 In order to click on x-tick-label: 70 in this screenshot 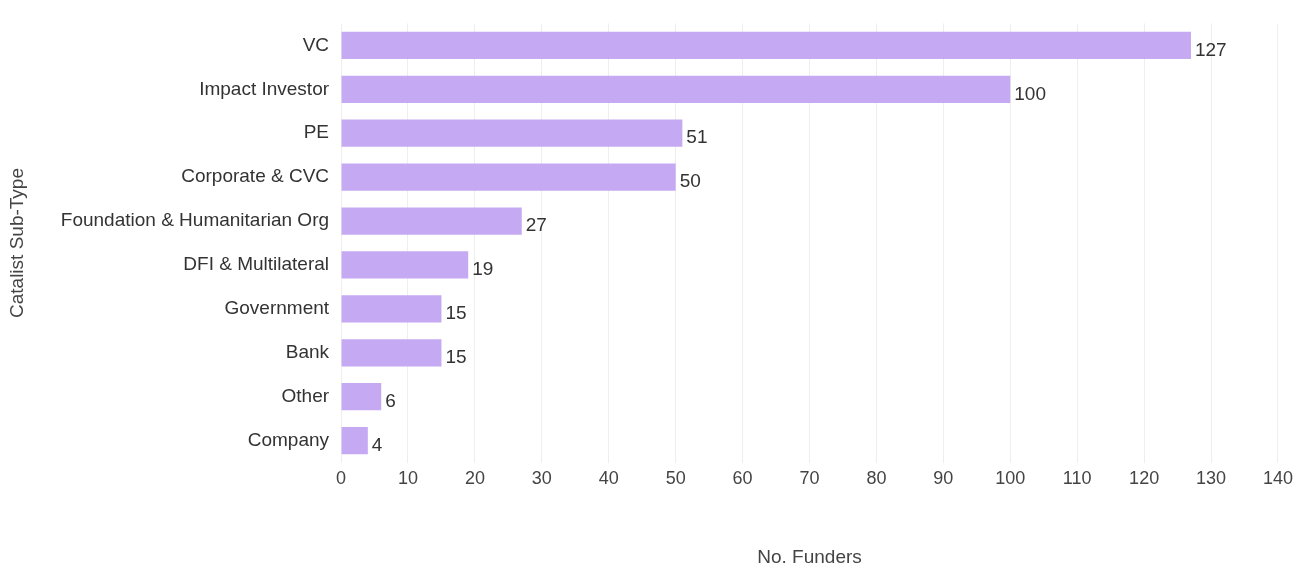, I will do `click(809, 478)`.